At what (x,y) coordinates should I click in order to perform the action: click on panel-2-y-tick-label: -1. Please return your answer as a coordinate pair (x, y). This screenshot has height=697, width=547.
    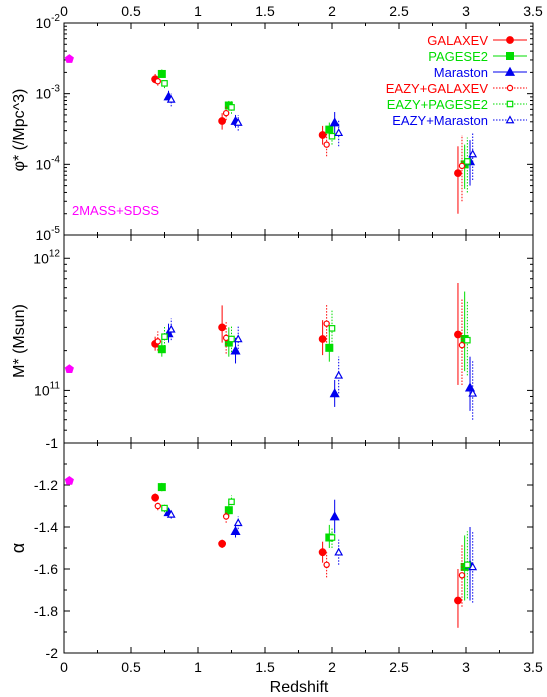
    Looking at the image, I should click on (52, 443).